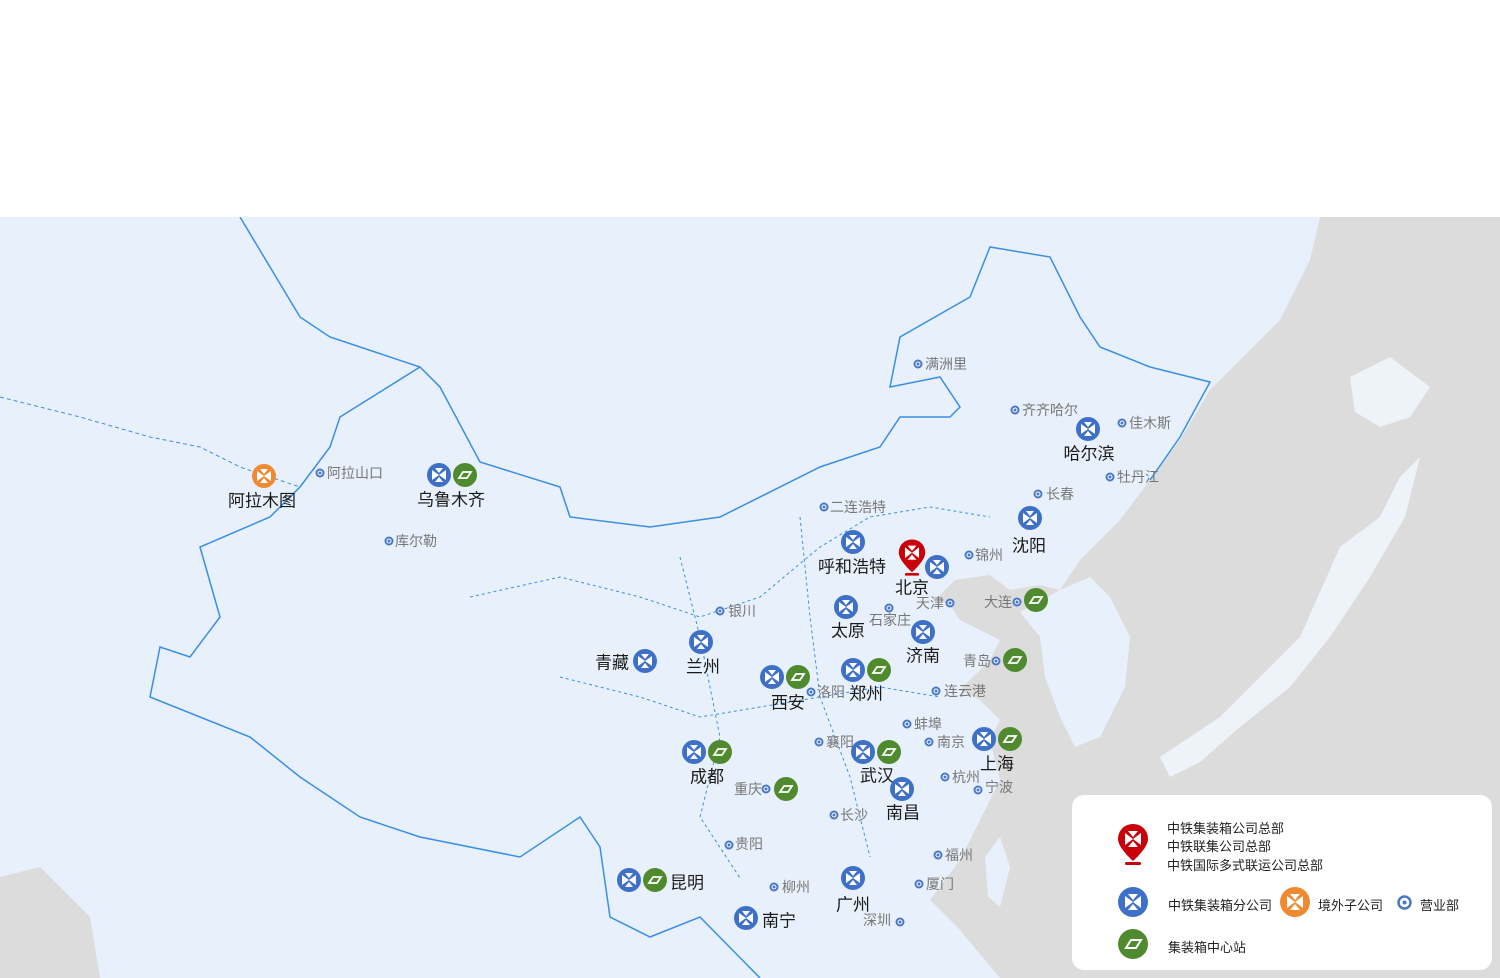  I want to click on city-label: 厦门, so click(940, 885).